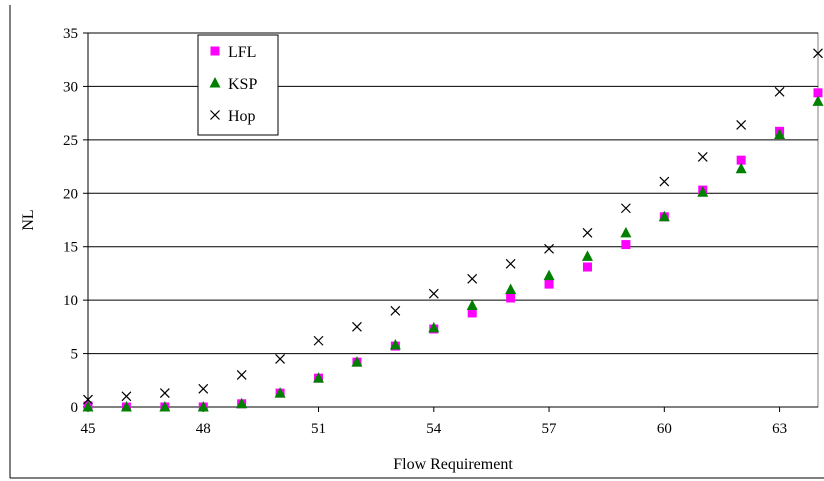 This screenshot has width=824, height=481. I want to click on y-tick-label: 0, so click(75, 408).